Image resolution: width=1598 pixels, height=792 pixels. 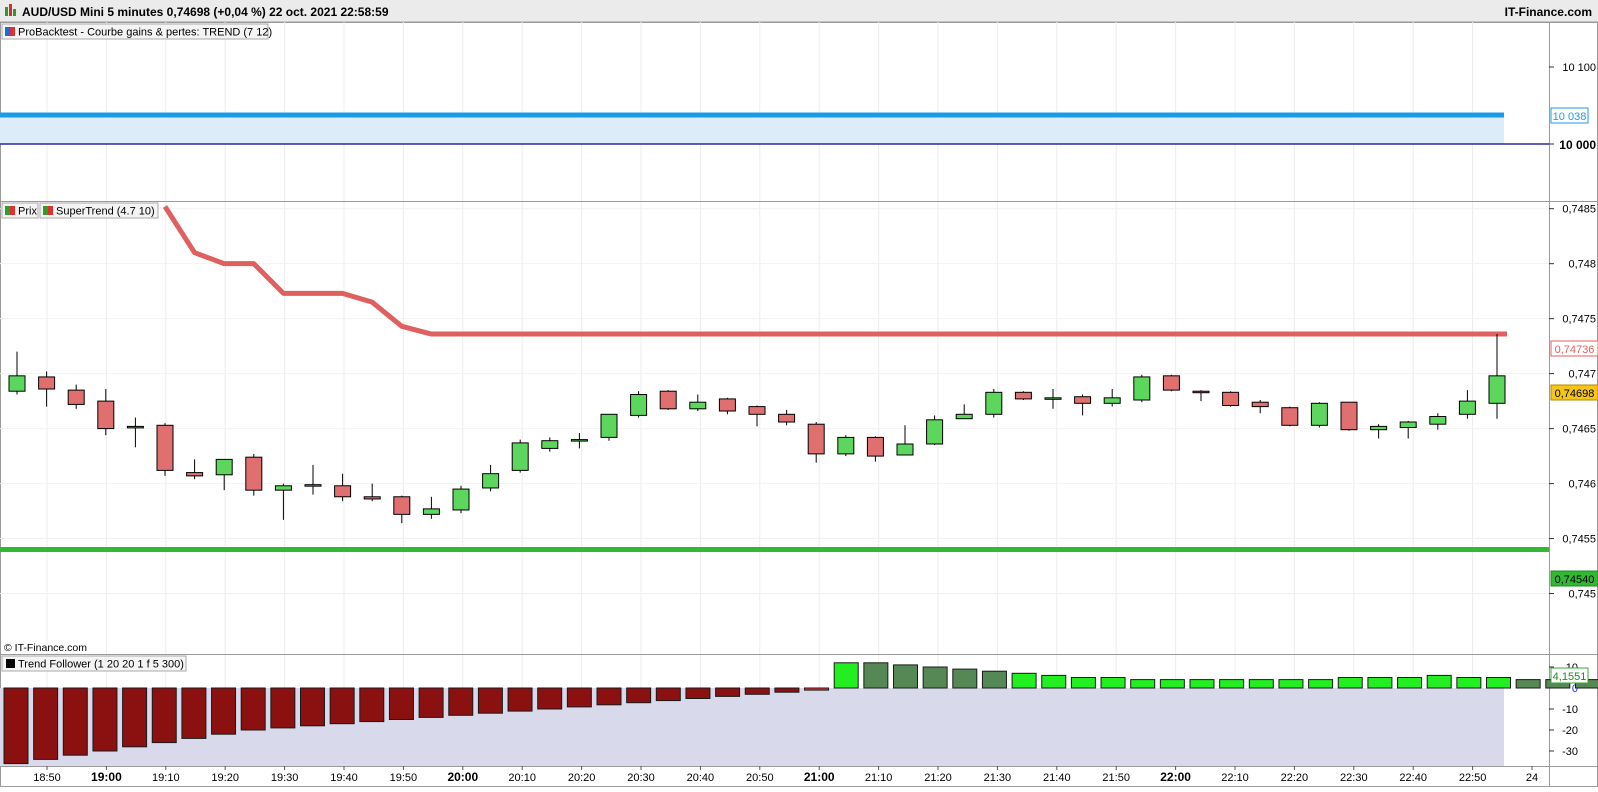 What do you see at coordinates (641, 778) in the screenshot?
I see `time-tick-label: 20:30` at bounding box center [641, 778].